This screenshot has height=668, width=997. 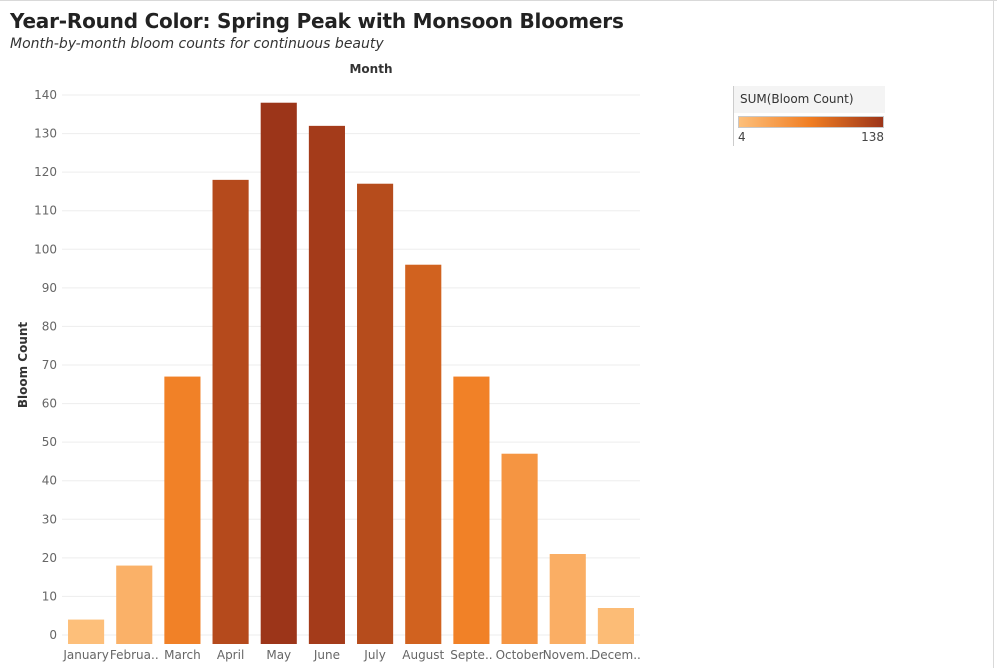 I want to click on x-tick-label: August, so click(x=423, y=655).